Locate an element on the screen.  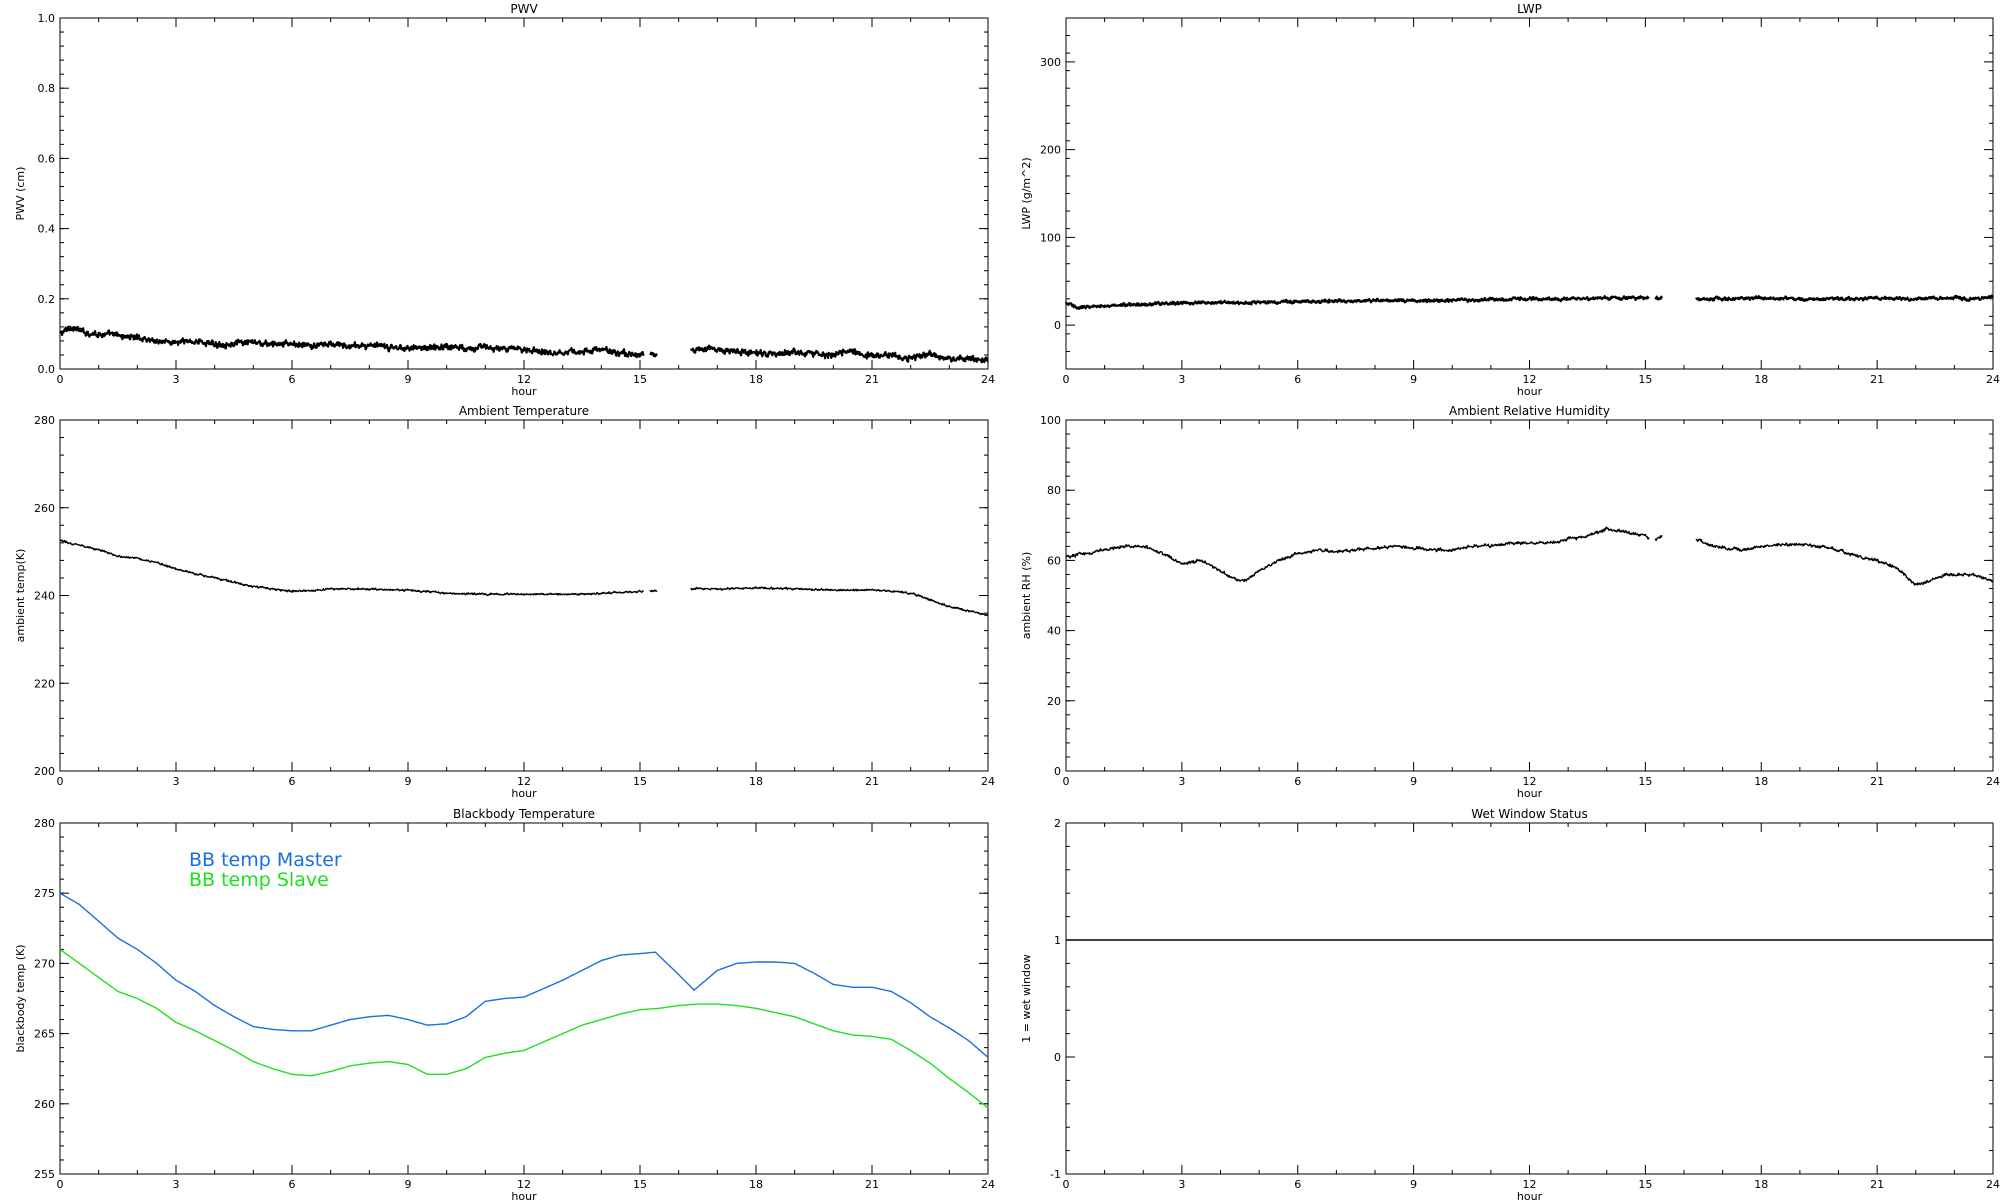
y-tick-label: 80 is located at coordinates (1054, 490).